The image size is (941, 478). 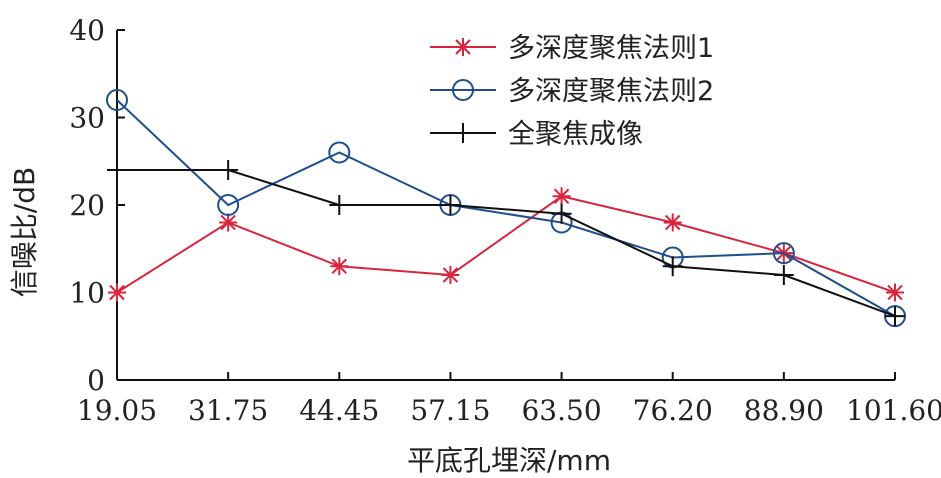 I want to click on x-tick-label: 57.15, so click(x=450, y=410).